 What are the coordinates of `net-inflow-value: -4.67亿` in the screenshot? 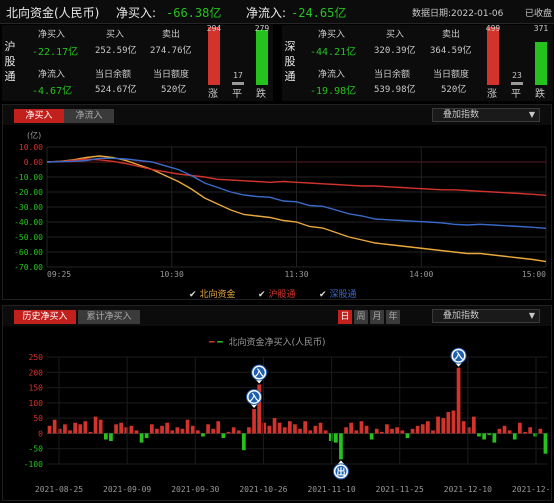 It's located at (52, 91).